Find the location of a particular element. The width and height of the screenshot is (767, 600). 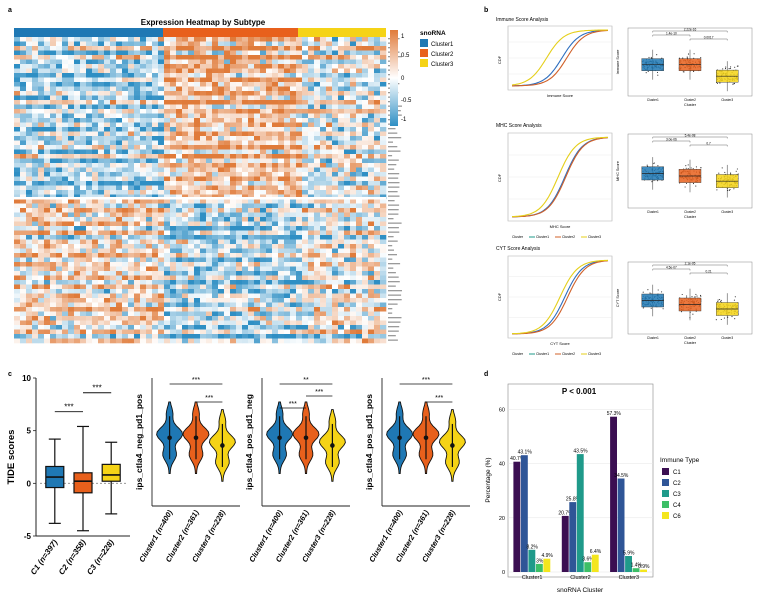

heatmap-legend-label-cluster1: Cluster1 is located at coordinates (442, 45).